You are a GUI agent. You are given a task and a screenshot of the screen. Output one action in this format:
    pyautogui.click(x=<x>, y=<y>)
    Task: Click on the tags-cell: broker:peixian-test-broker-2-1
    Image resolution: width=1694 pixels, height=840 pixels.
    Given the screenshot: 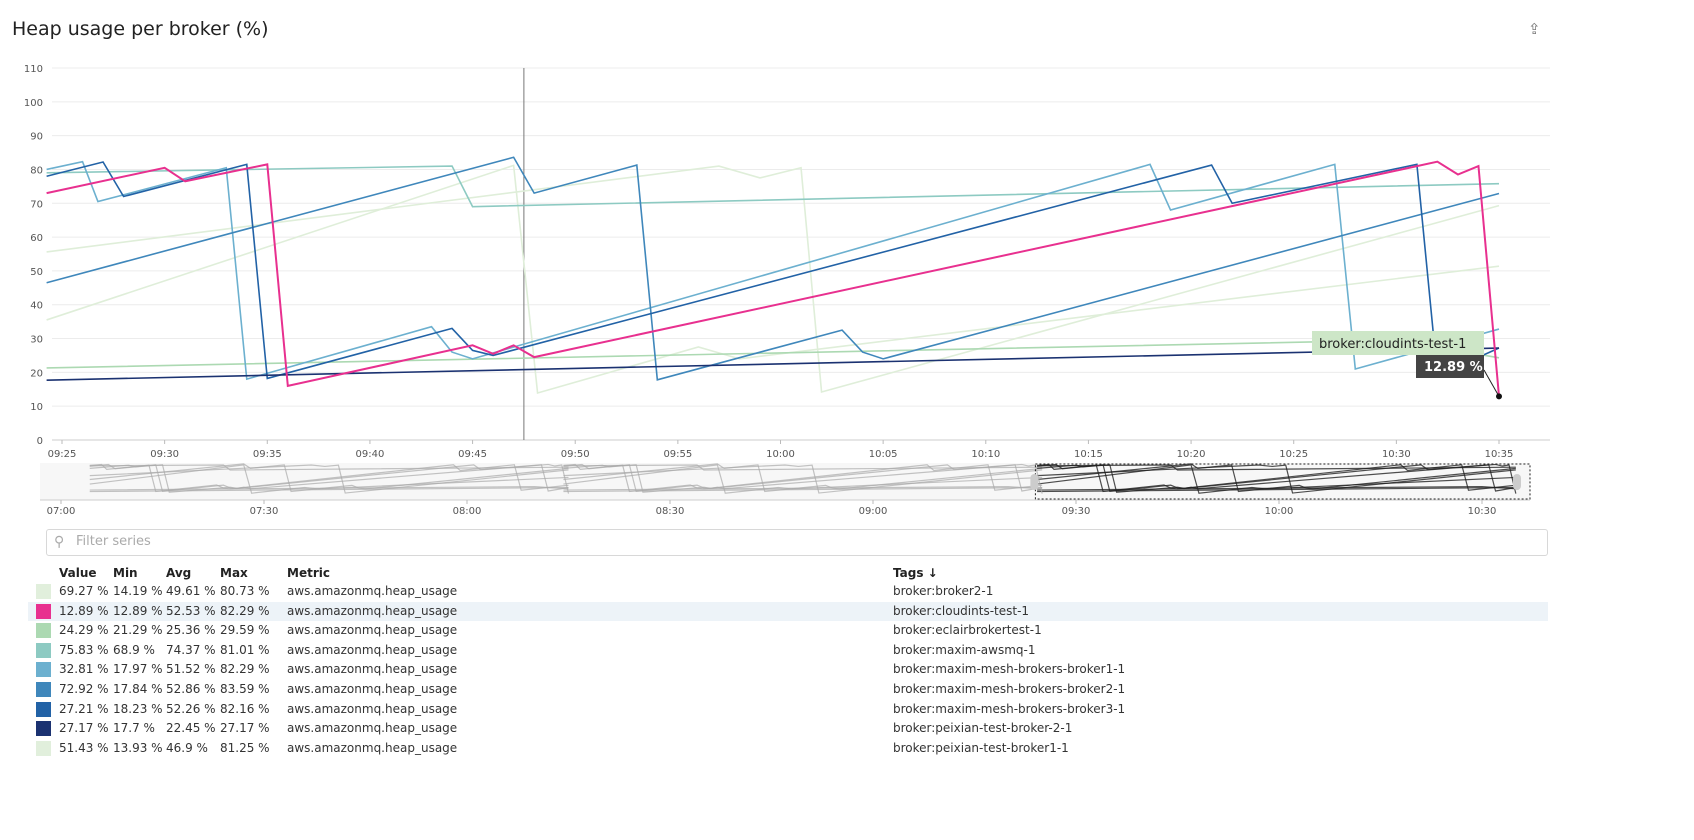 What is the action you would take?
    pyautogui.click(x=983, y=728)
    